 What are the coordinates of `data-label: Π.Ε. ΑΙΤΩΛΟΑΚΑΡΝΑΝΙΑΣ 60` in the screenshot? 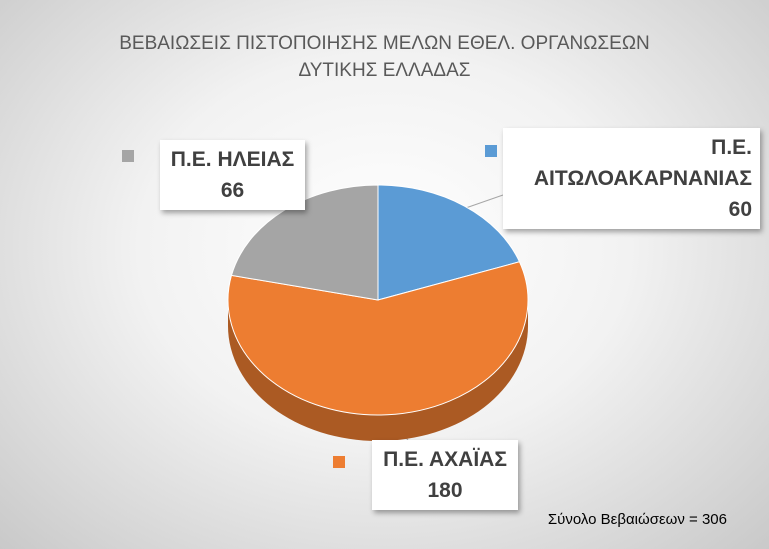 It's located at (631, 178).